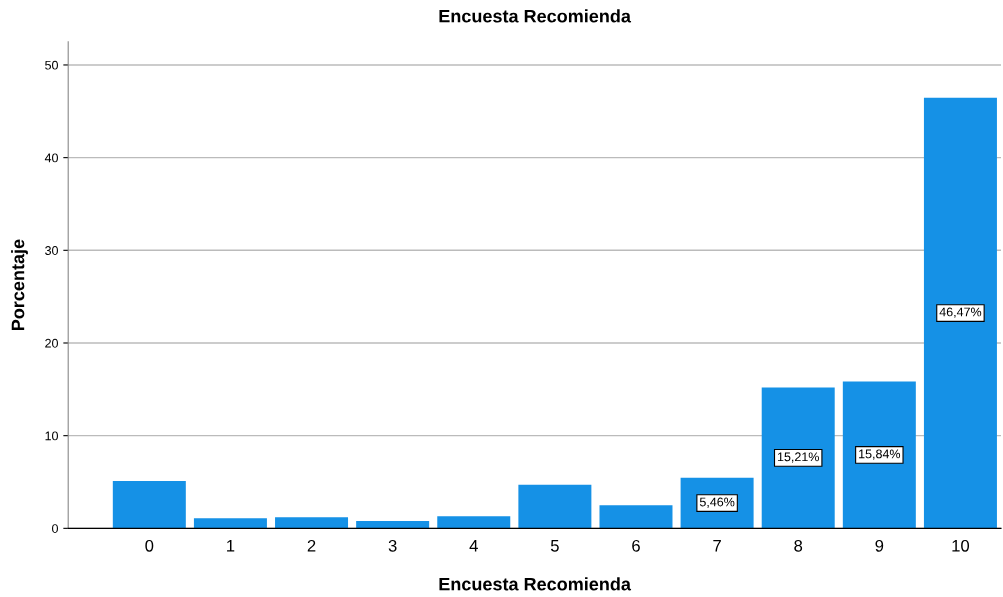 The height and width of the screenshot is (597, 1003). What do you see at coordinates (636, 545) in the screenshot?
I see `x-tick-label: 6` at bounding box center [636, 545].